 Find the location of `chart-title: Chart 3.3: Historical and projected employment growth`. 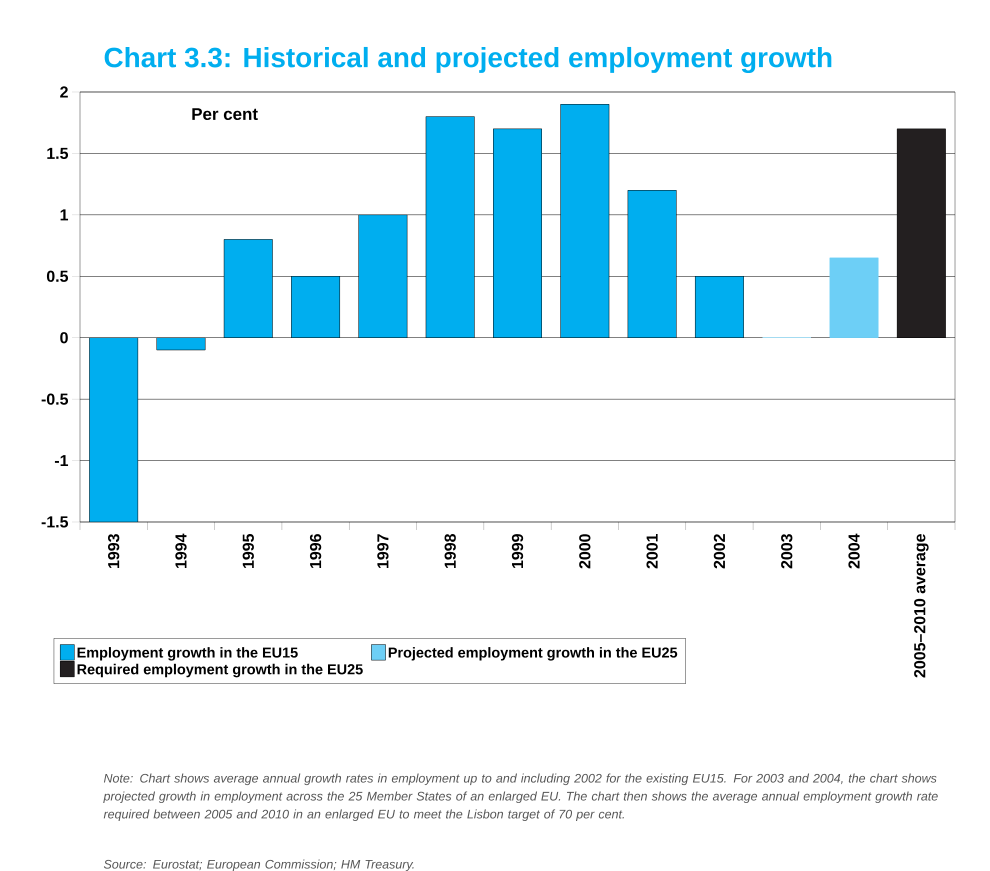

chart-title: Chart 3.3: Historical and projected employment growth is located at coordinates (468, 60).